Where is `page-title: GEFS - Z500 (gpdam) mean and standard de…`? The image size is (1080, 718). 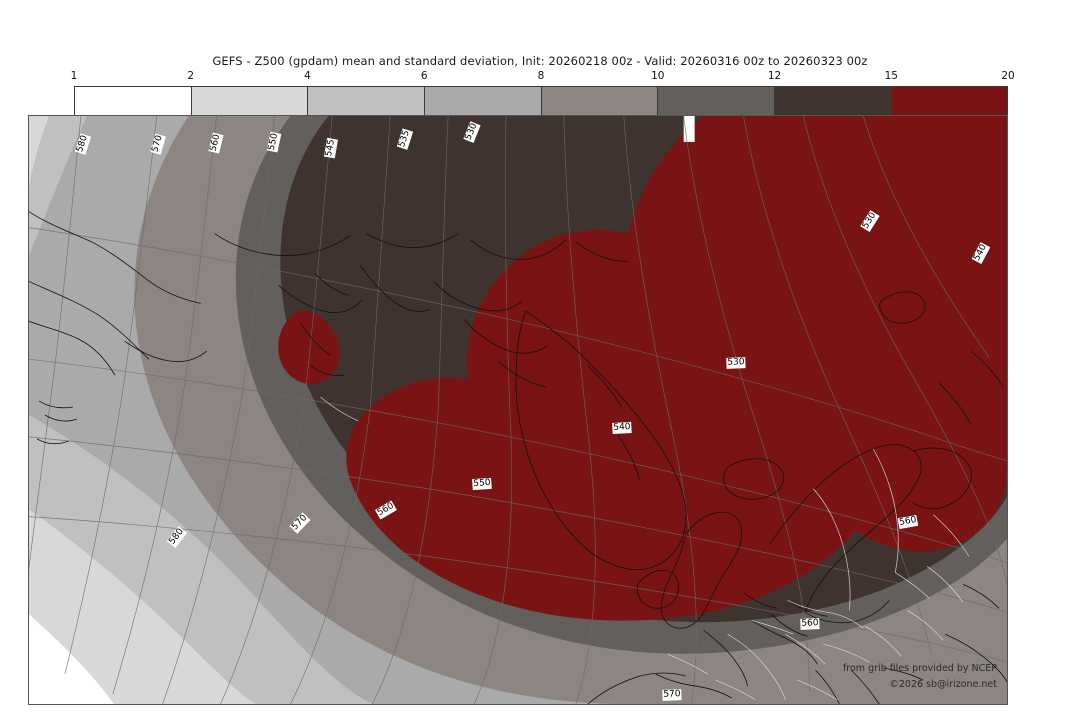 page-title: GEFS - Z500 (gpdam) mean and standard de… is located at coordinates (540, 61).